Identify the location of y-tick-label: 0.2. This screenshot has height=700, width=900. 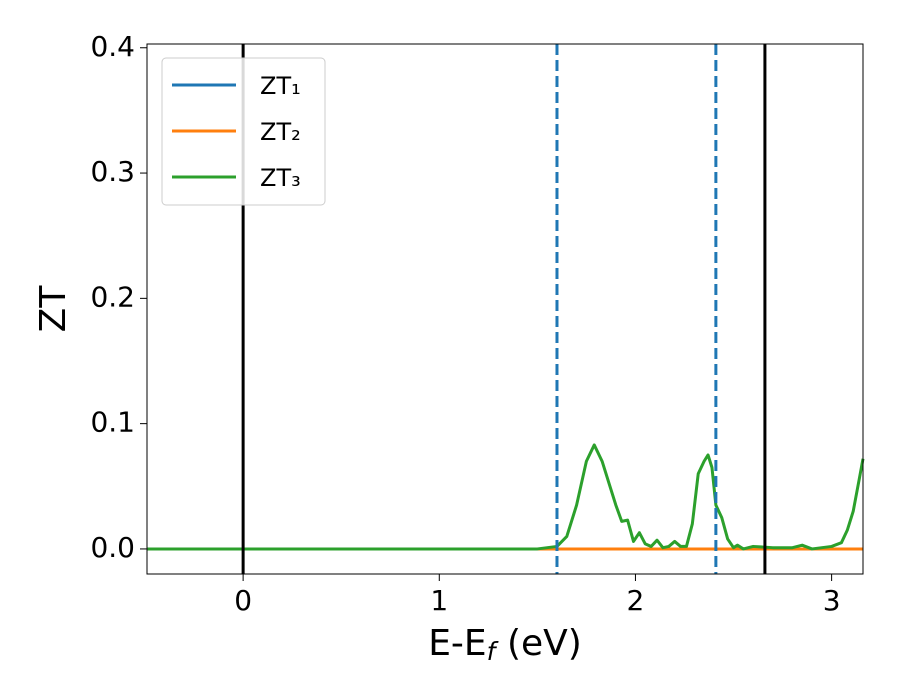
(112, 296).